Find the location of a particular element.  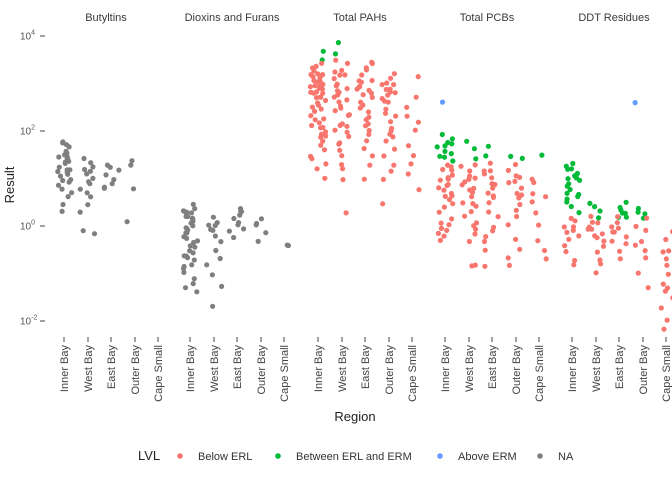

x-tick-label: Cape Small is located at coordinates (540, 373).